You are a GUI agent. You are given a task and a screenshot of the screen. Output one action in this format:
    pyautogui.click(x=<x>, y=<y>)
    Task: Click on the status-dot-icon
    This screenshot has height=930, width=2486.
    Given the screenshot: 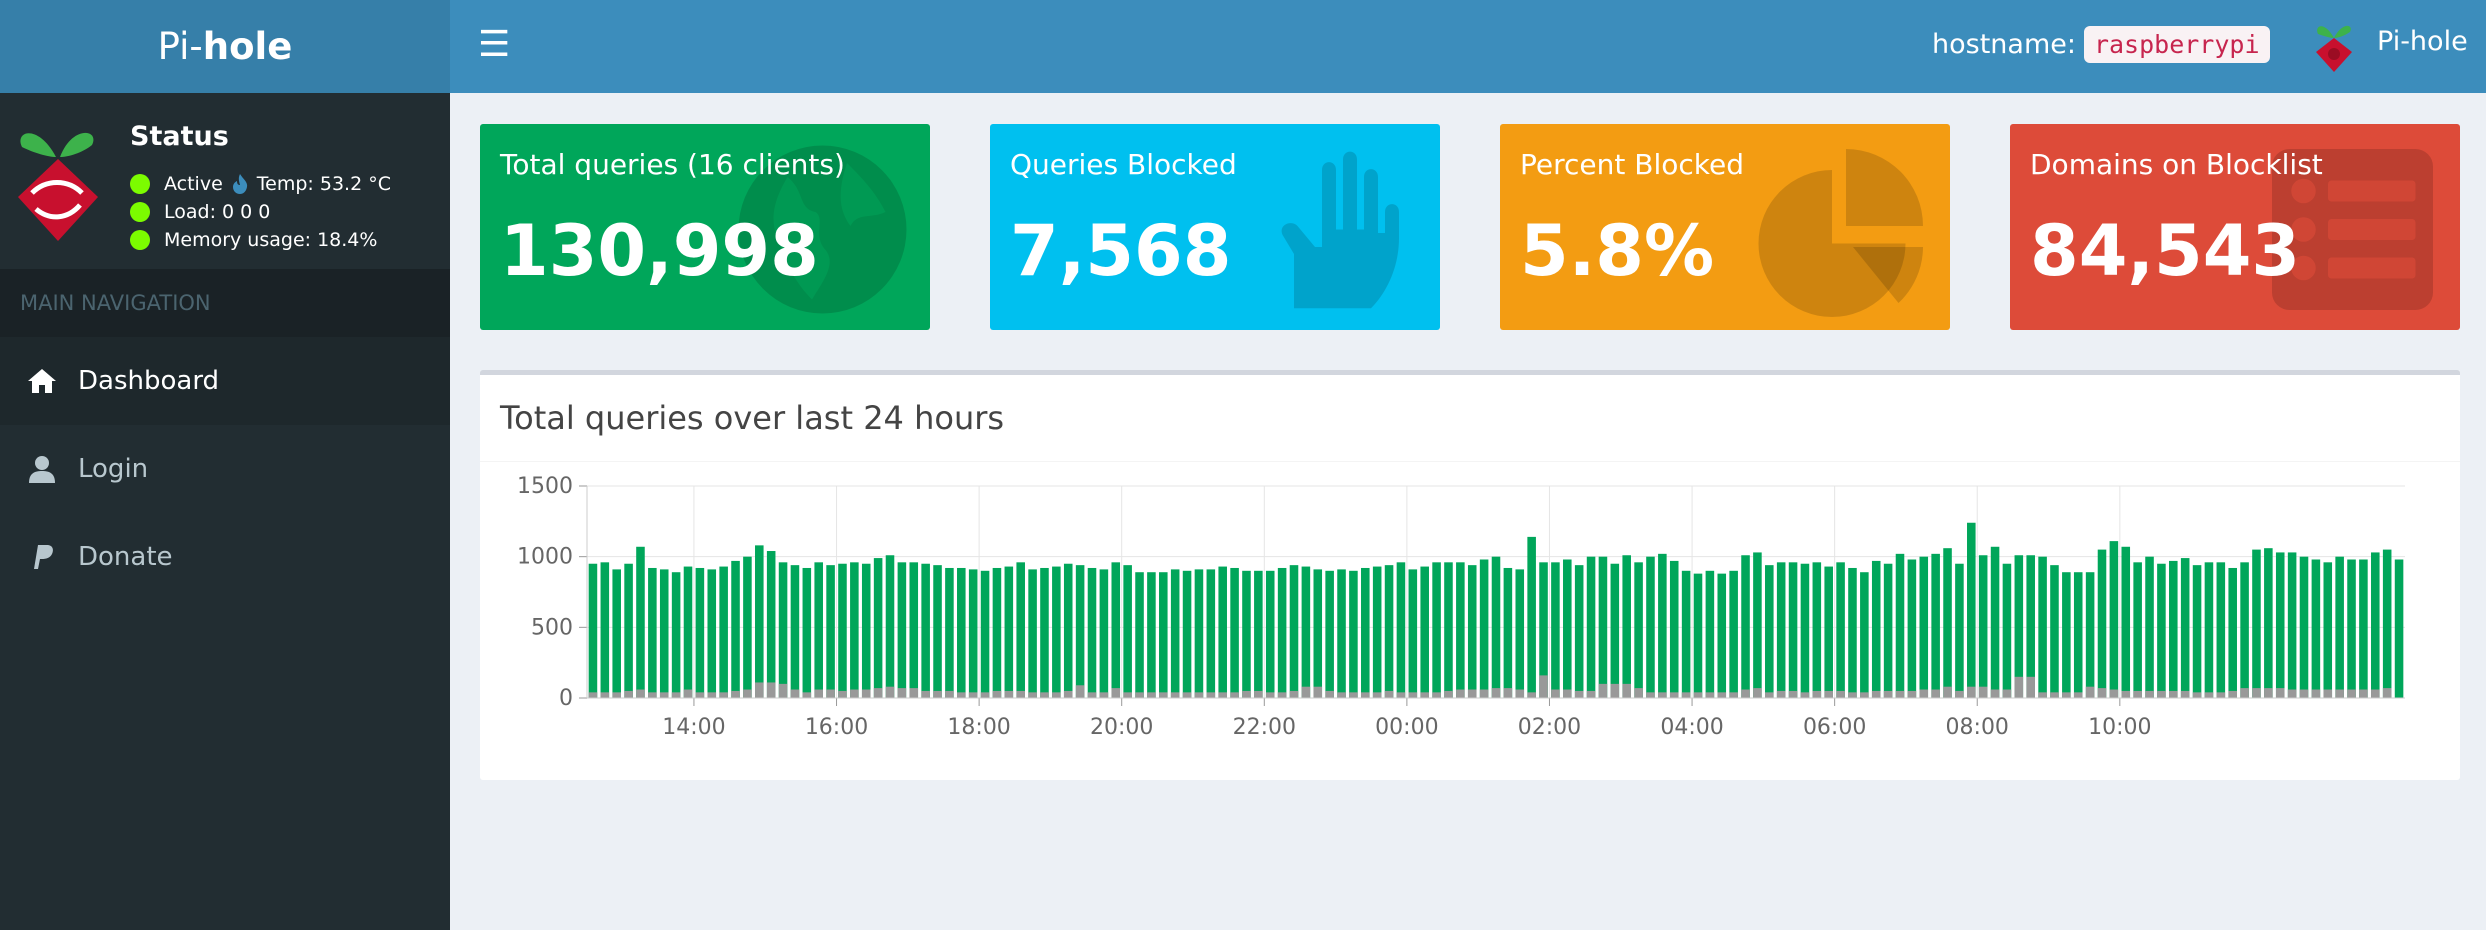 What is the action you would take?
    pyautogui.click(x=140, y=240)
    